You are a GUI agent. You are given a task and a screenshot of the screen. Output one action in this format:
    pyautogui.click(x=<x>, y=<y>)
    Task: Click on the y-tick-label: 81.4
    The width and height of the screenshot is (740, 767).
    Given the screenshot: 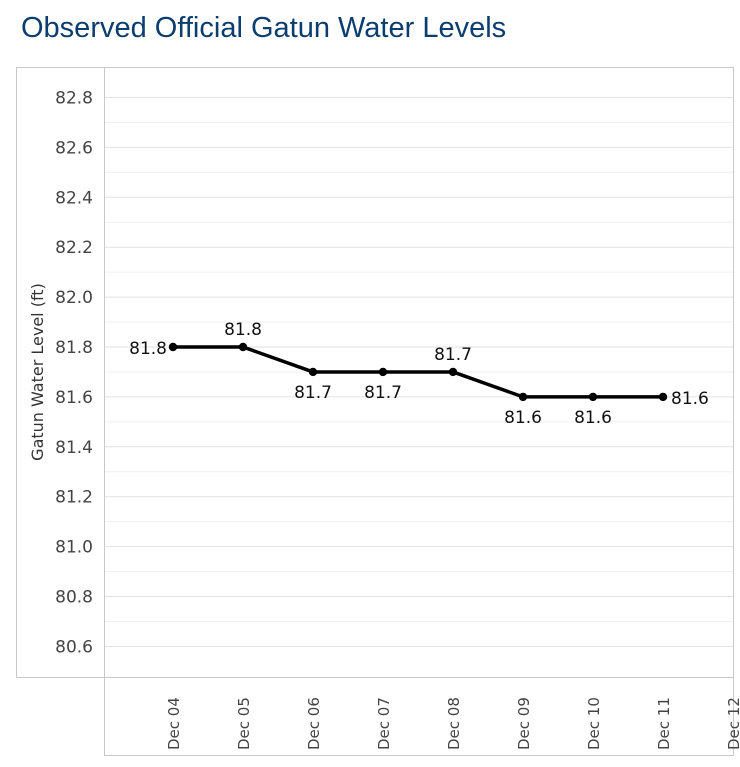 What is the action you would take?
    pyautogui.click(x=74, y=448)
    